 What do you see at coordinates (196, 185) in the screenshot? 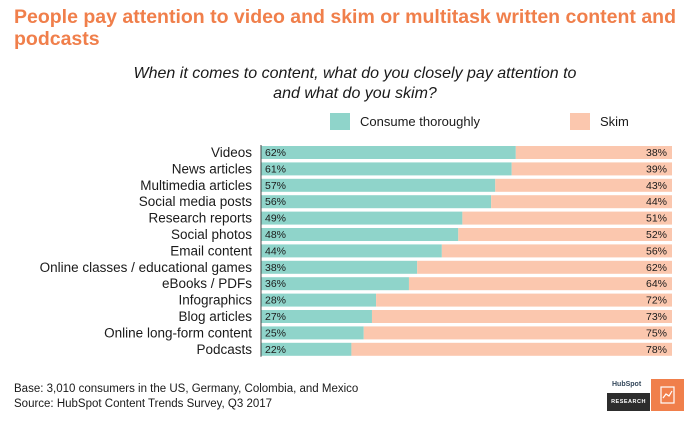
I see `category-label: Multimedia articles` at bounding box center [196, 185].